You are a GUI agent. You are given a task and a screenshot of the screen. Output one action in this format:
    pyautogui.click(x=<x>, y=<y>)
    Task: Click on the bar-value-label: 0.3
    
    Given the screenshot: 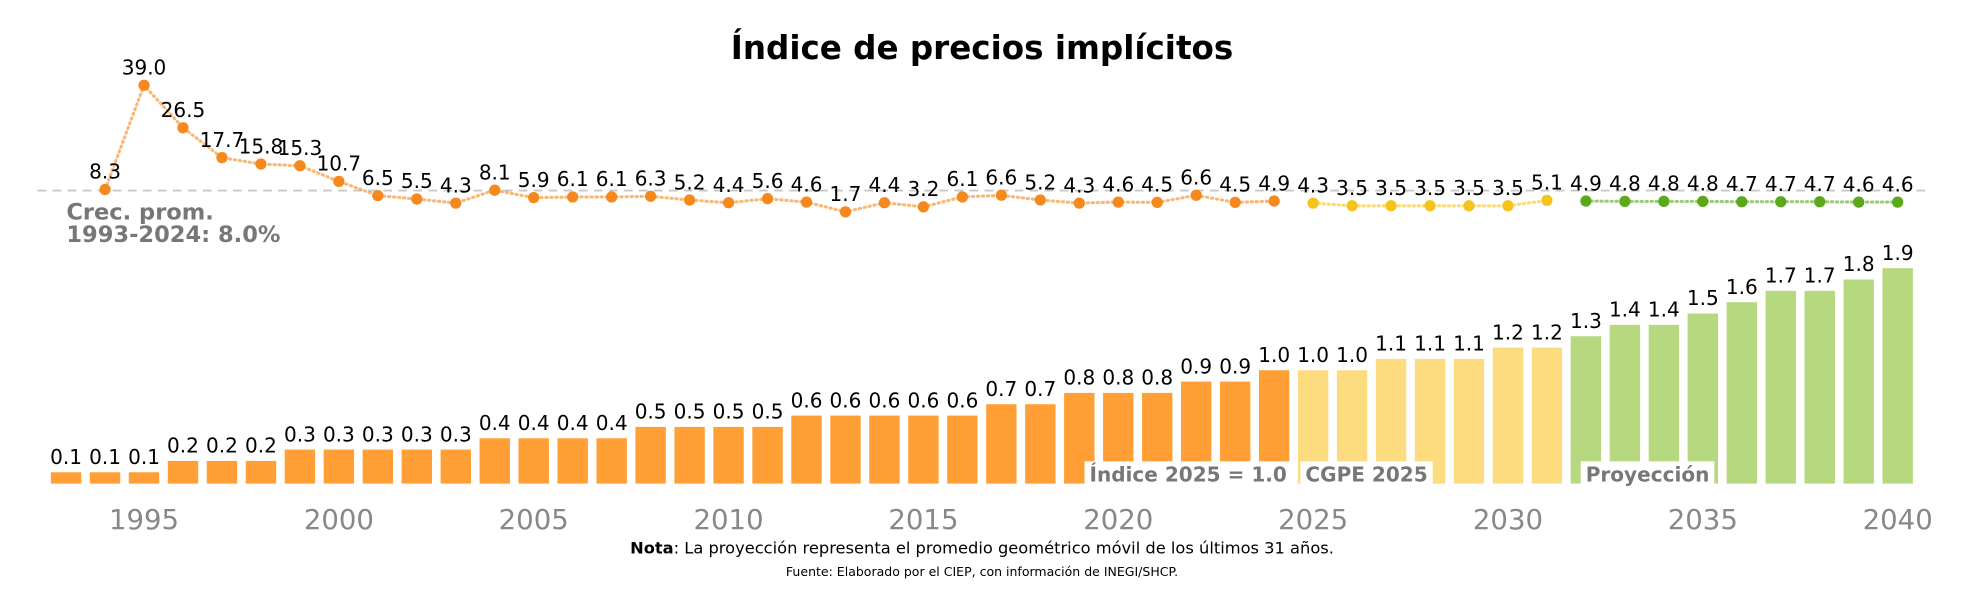 What is the action you would take?
    pyautogui.click(x=339, y=434)
    